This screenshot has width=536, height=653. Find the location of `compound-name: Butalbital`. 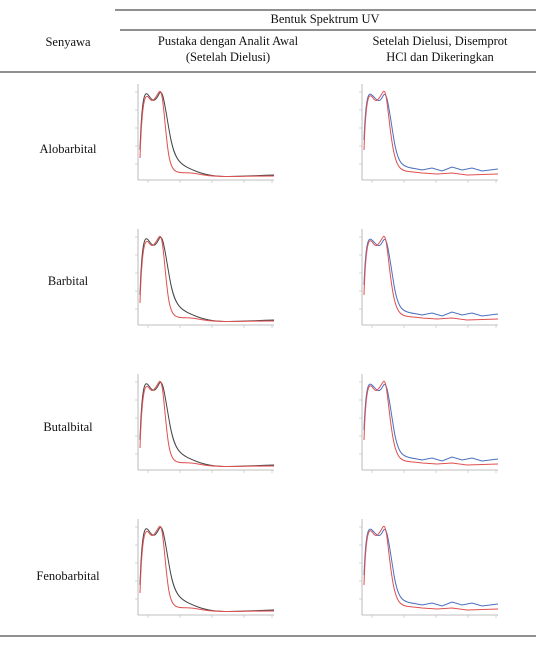

compound-name: Butalbital is located at coordinates (68, 427).